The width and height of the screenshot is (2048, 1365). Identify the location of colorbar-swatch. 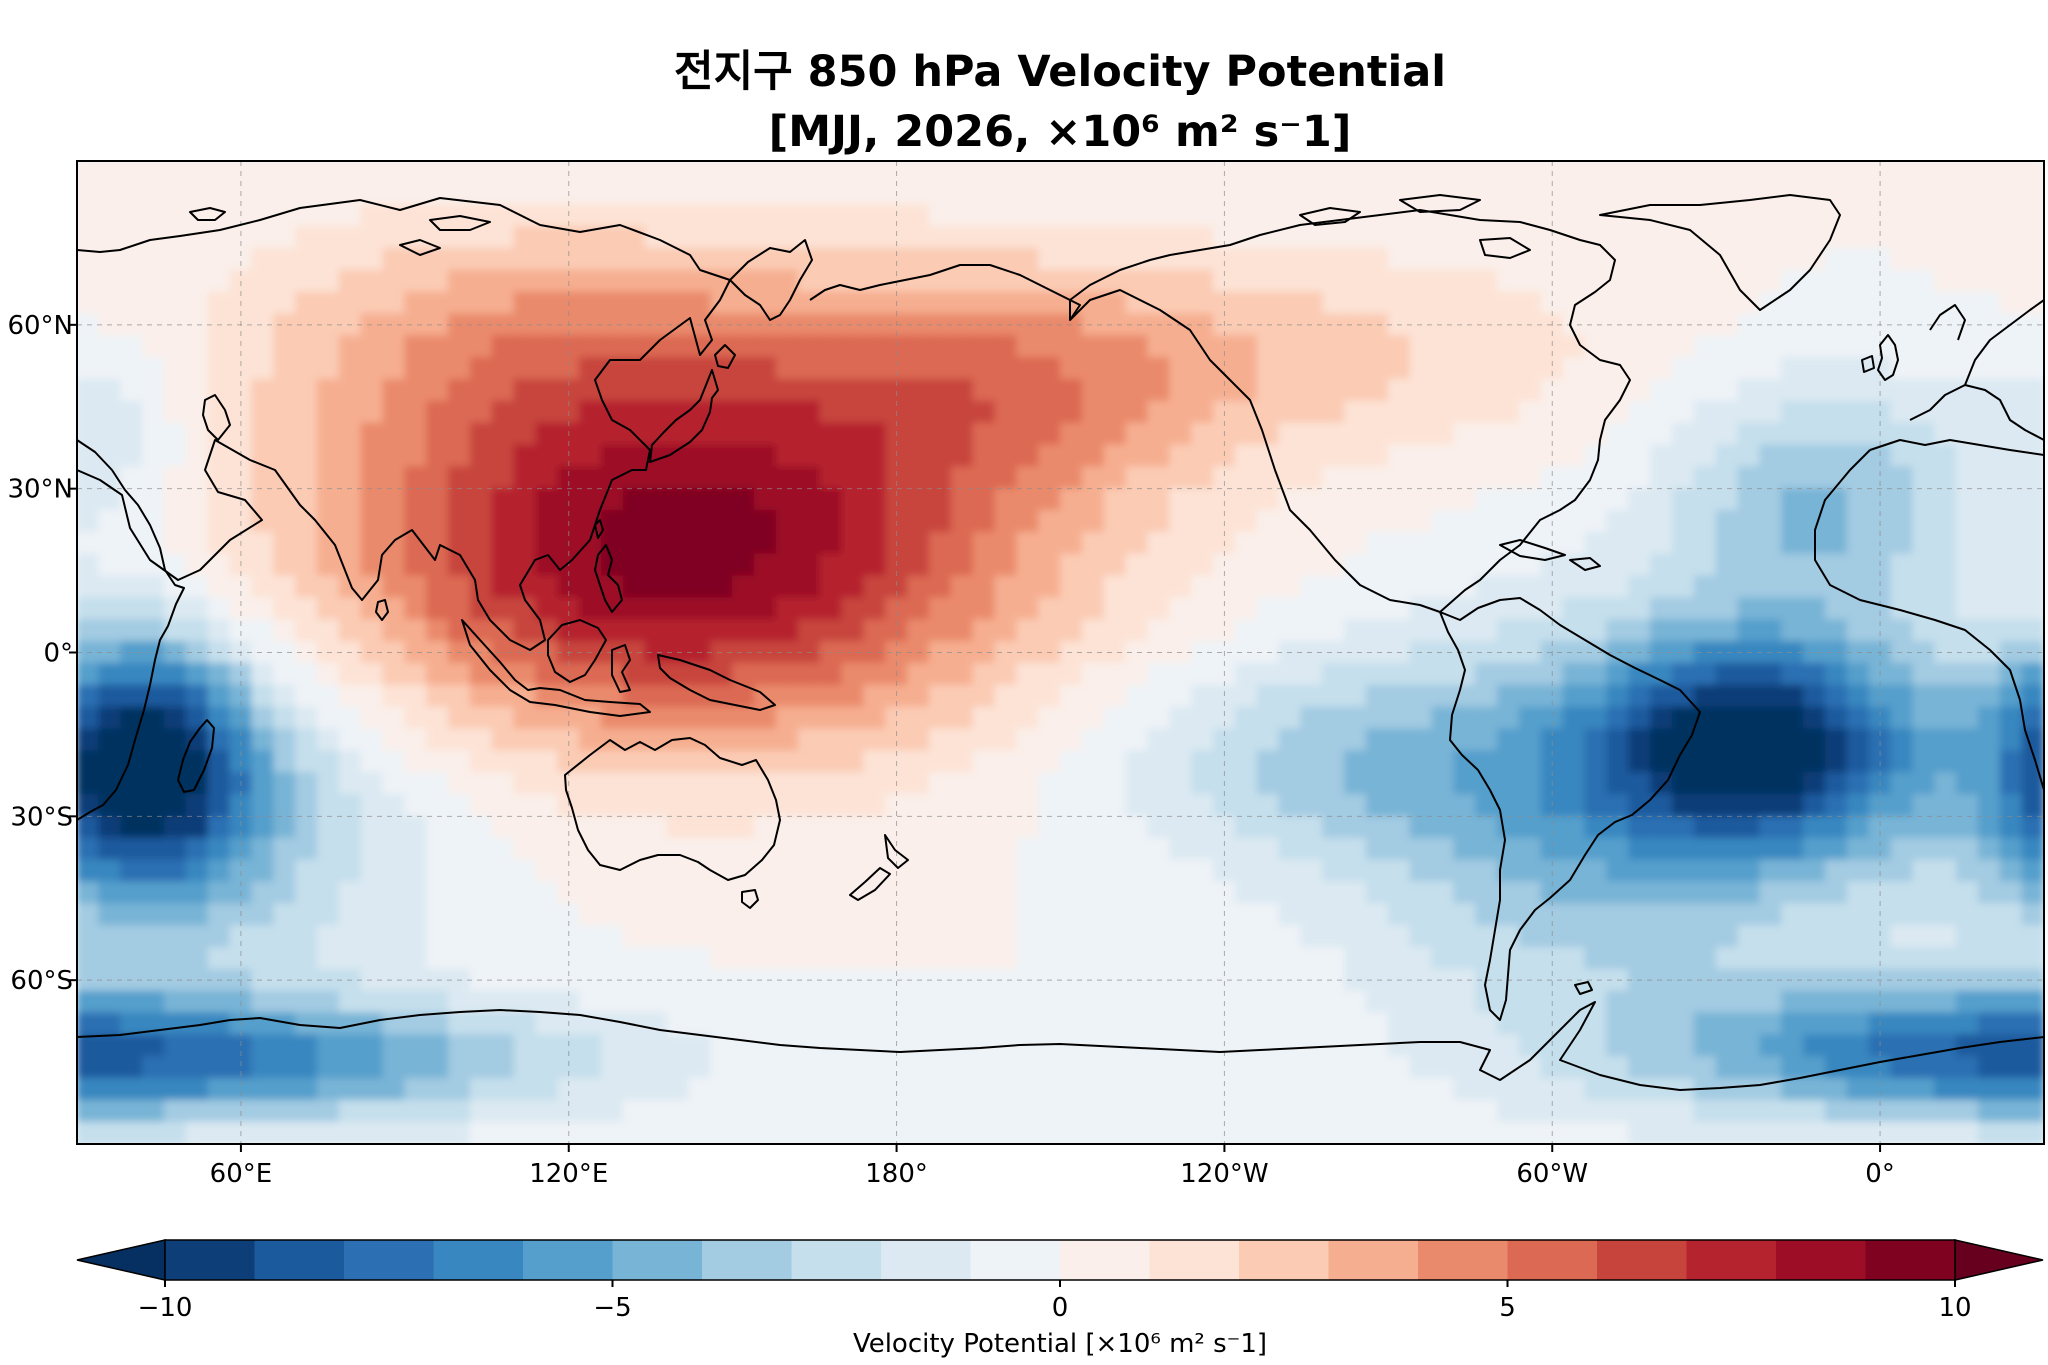
(1552, 1260).